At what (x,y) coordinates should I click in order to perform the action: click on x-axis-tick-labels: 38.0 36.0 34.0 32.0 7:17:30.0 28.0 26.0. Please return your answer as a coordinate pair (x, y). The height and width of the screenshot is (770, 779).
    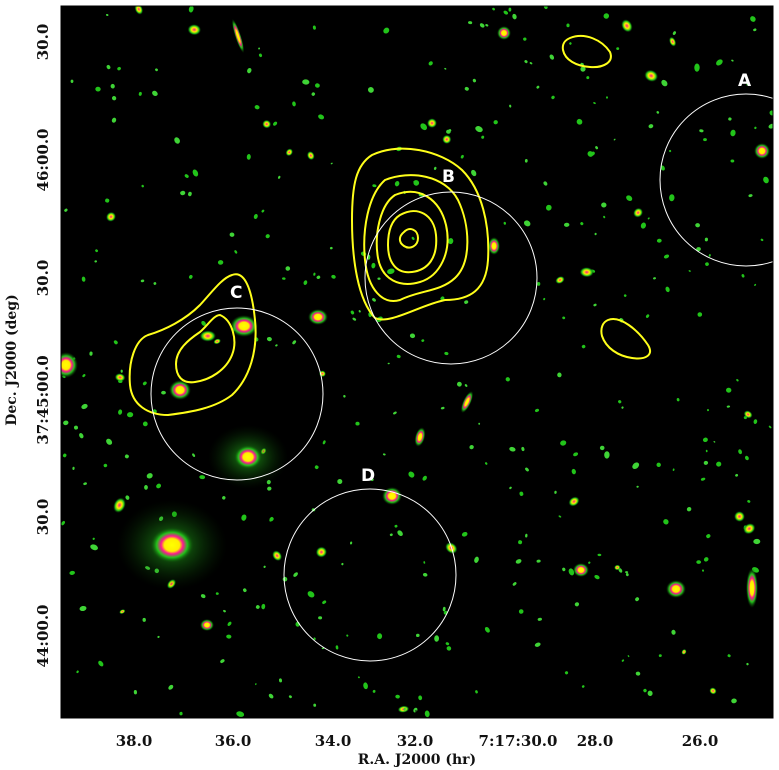
    Looking at the image, I should click on (417, 741).